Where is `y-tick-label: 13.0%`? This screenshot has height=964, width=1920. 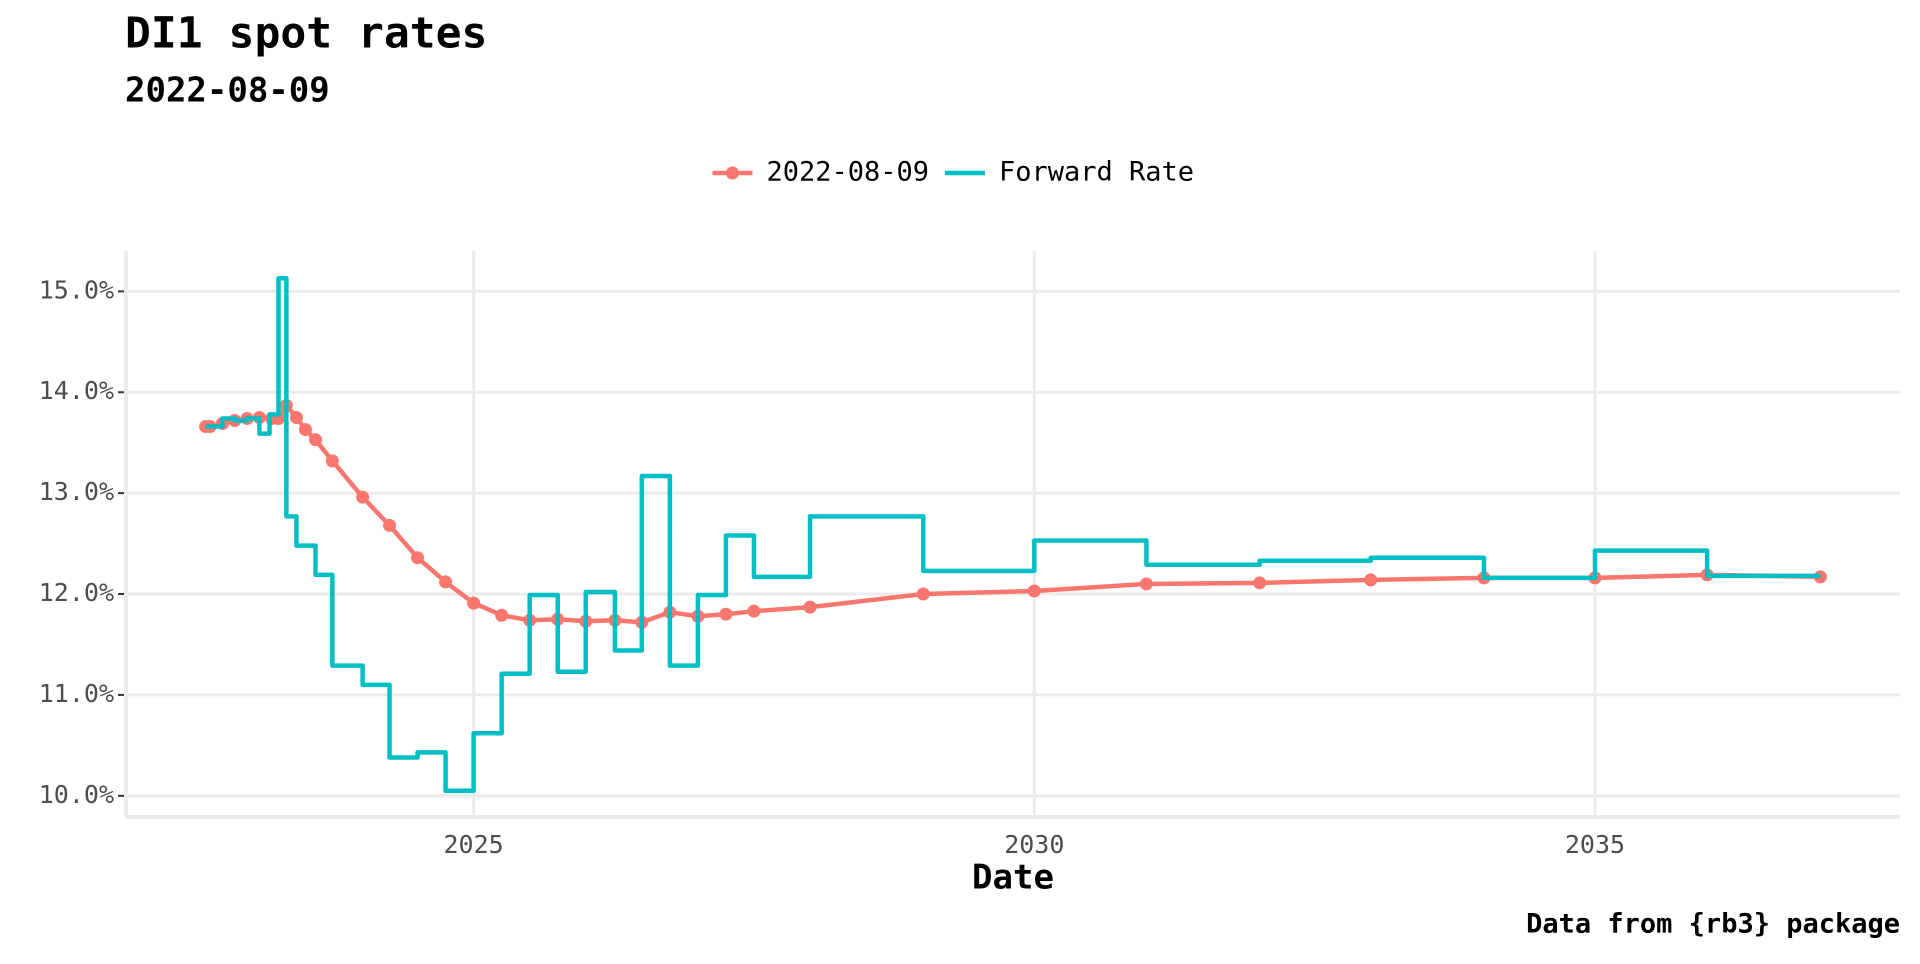
y-tick-label: 13.0% is located at coordinates (76, 491).